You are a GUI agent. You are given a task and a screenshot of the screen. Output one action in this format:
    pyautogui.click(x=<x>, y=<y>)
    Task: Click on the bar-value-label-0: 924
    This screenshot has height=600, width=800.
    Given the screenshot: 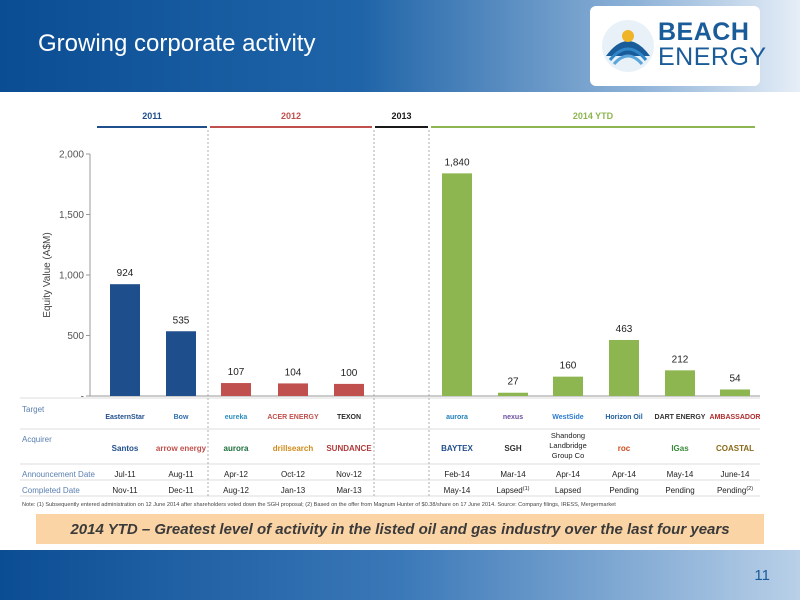 What is the action you would take?
    pyautogui.click(x=125, y=273)
    